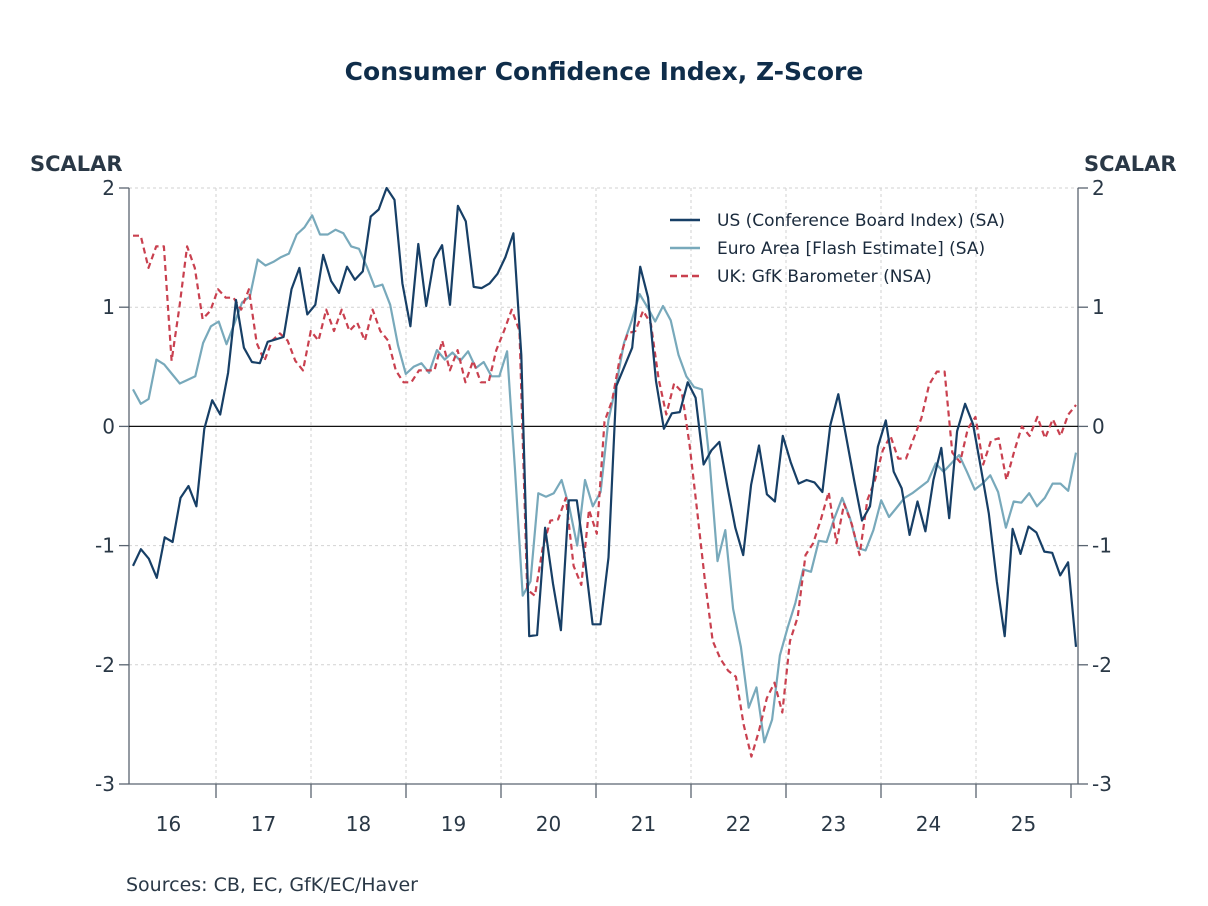 This screenshot has width=1208, height=906. Describe the element at coordinates (1102, 546) in the screenshot. I see `y-tick-label-right: -1` at that location.